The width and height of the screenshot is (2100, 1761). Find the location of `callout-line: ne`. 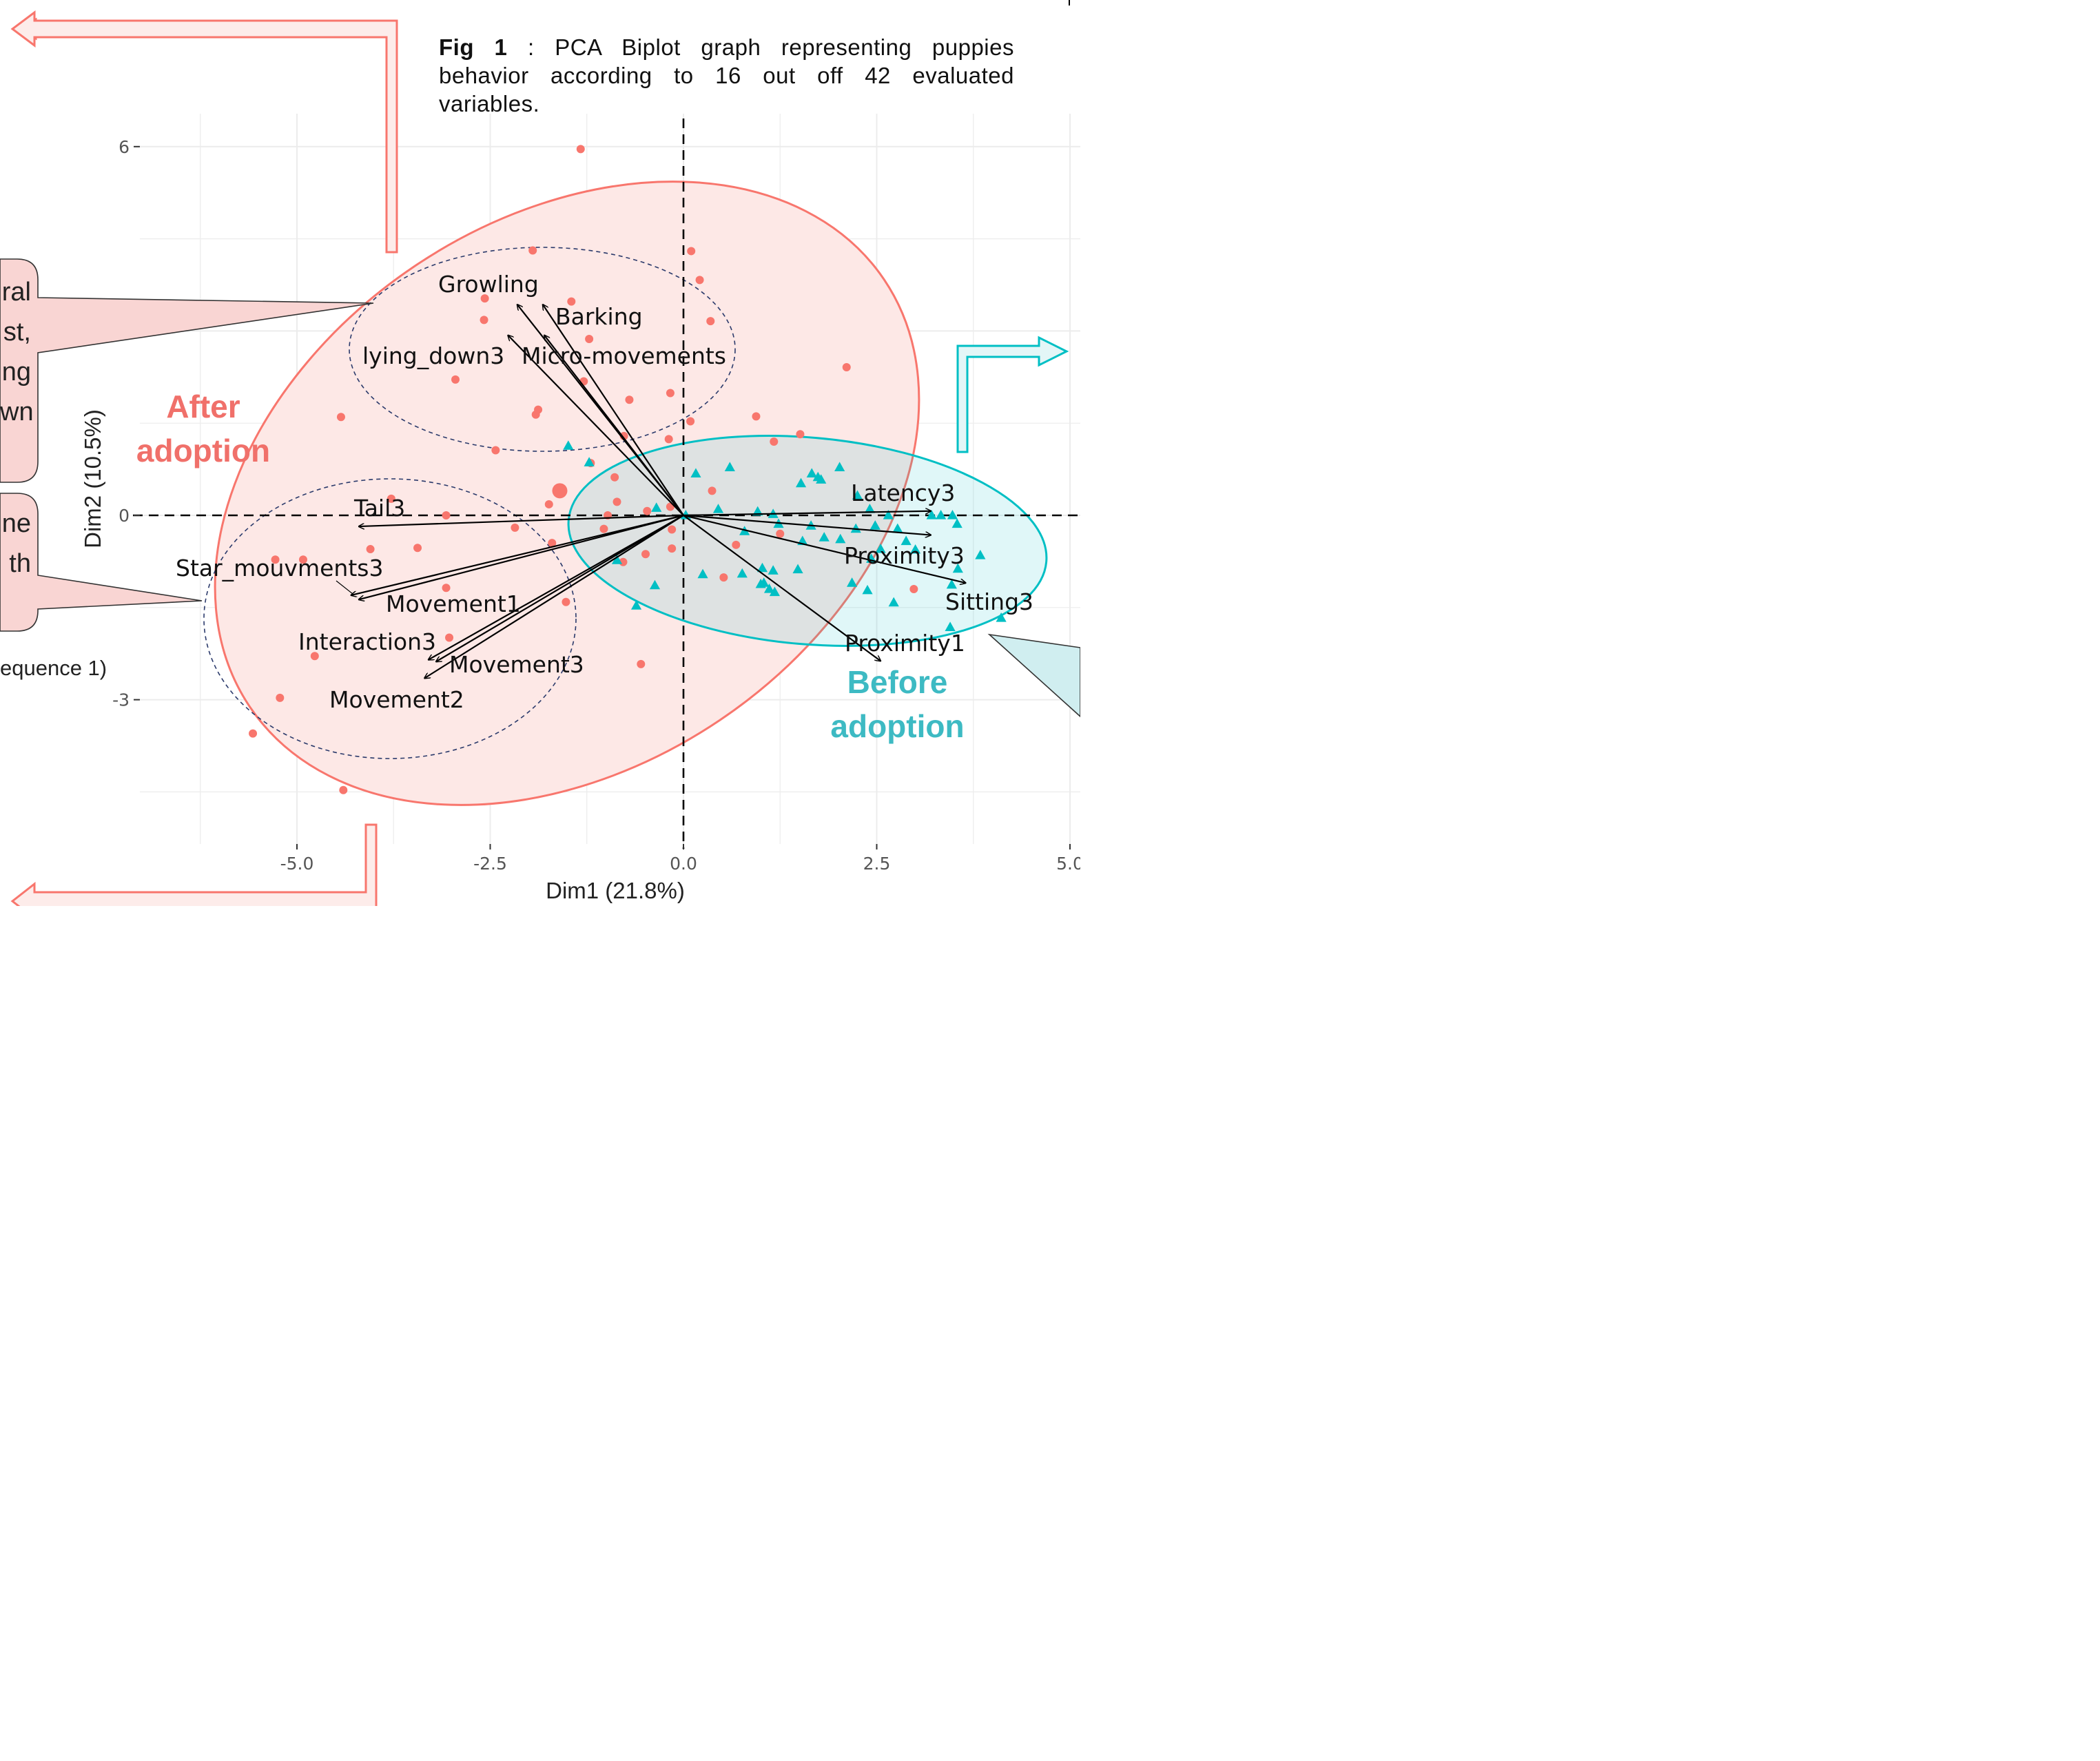

callout-line: ne is located at coordinates (16, 523).